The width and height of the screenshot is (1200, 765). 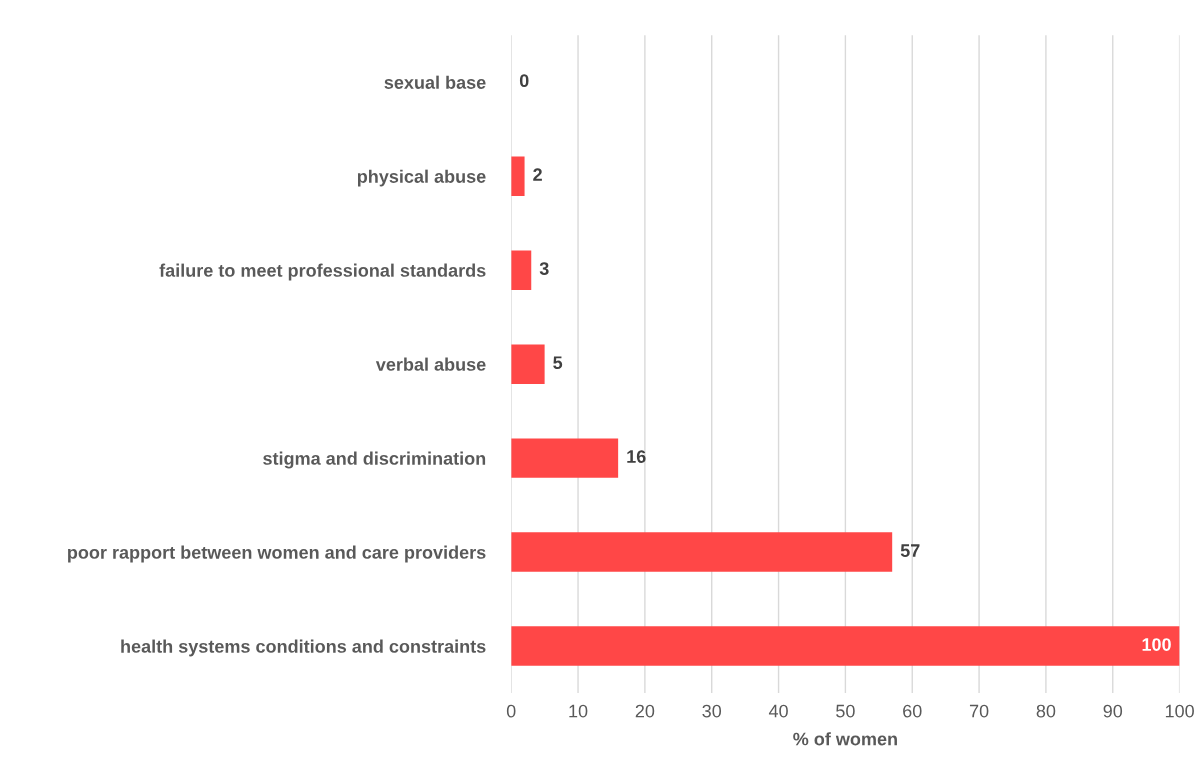 I want to click on data-label: 16, so click(x=636, y=456).